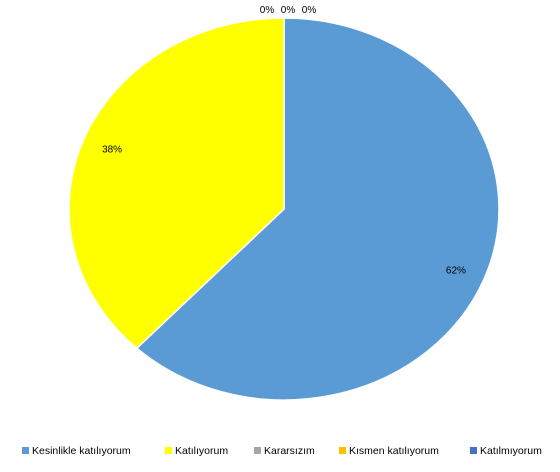  Describe the element at coordinates (112, 150) in the screenshot. I see `data-label-katiliyorum: 38%` at that location.